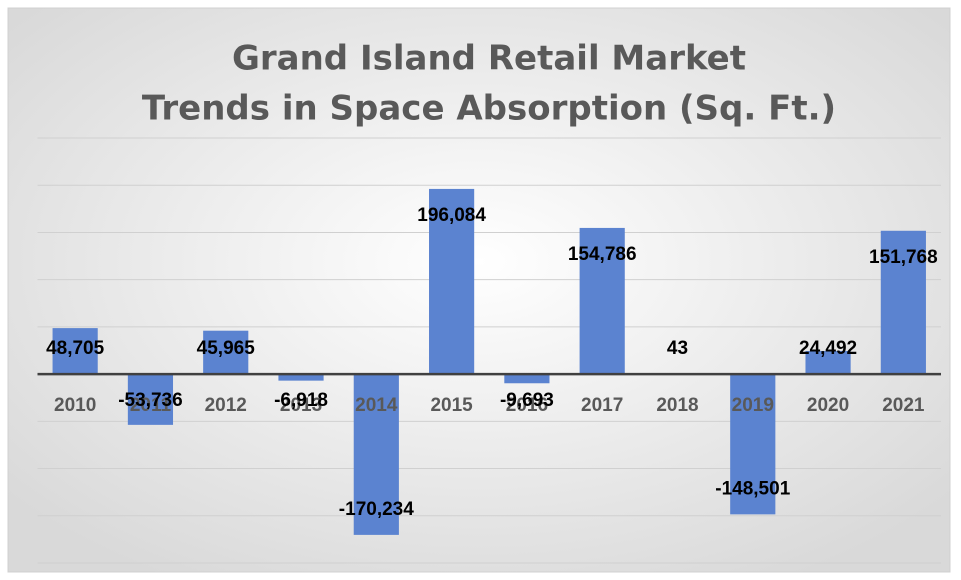 The height and width of the screenshot is (580, 961). I want to click on data-label: 151,768, so click(903, 257).